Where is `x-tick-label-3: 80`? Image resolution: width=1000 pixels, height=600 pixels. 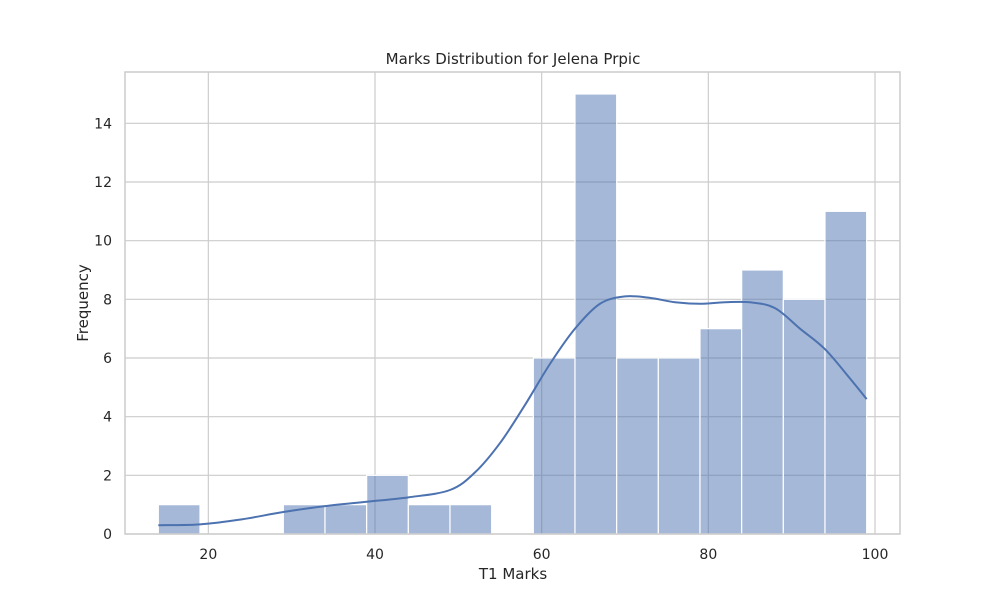
x-tick-label-3: 80 is located at coordinates (708, 555).